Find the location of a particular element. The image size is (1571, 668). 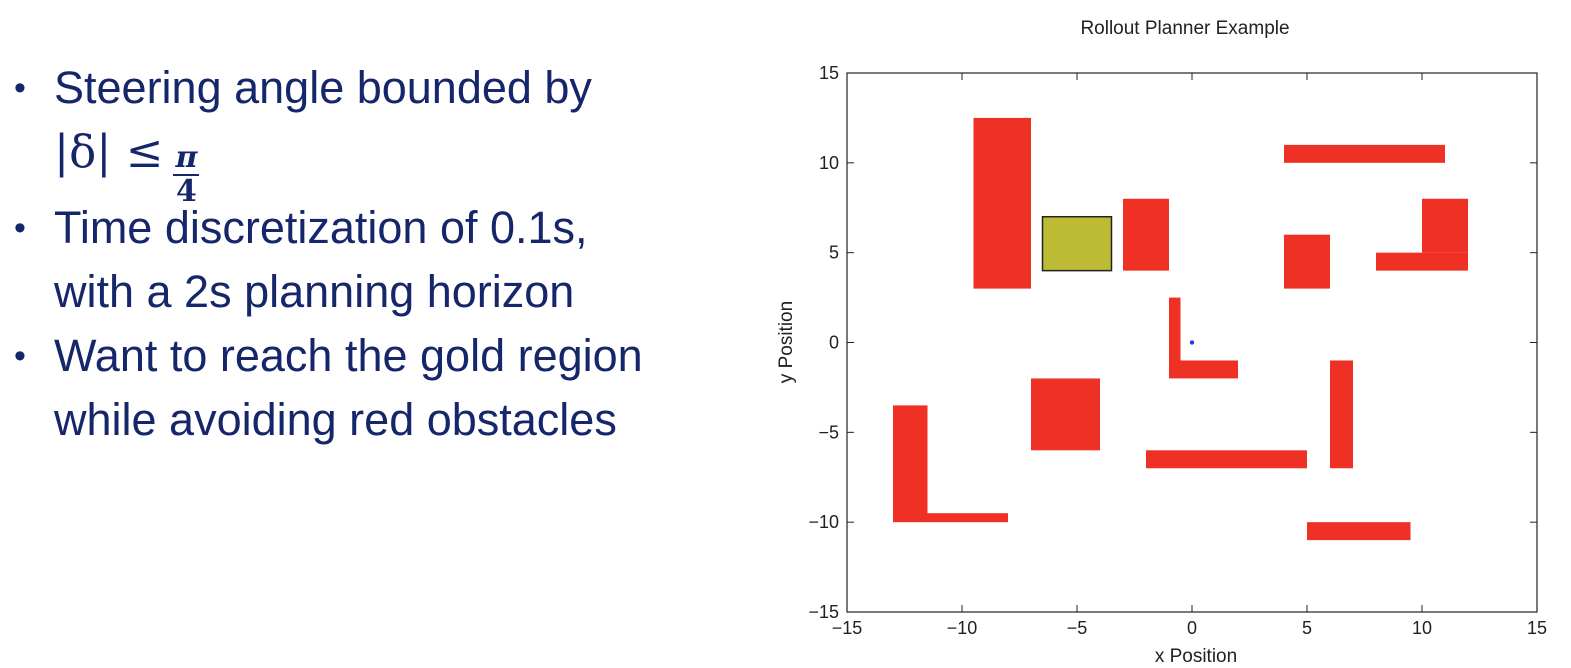

bullet-text: with a 2s planning horizon is located at coordinates (314, 291).